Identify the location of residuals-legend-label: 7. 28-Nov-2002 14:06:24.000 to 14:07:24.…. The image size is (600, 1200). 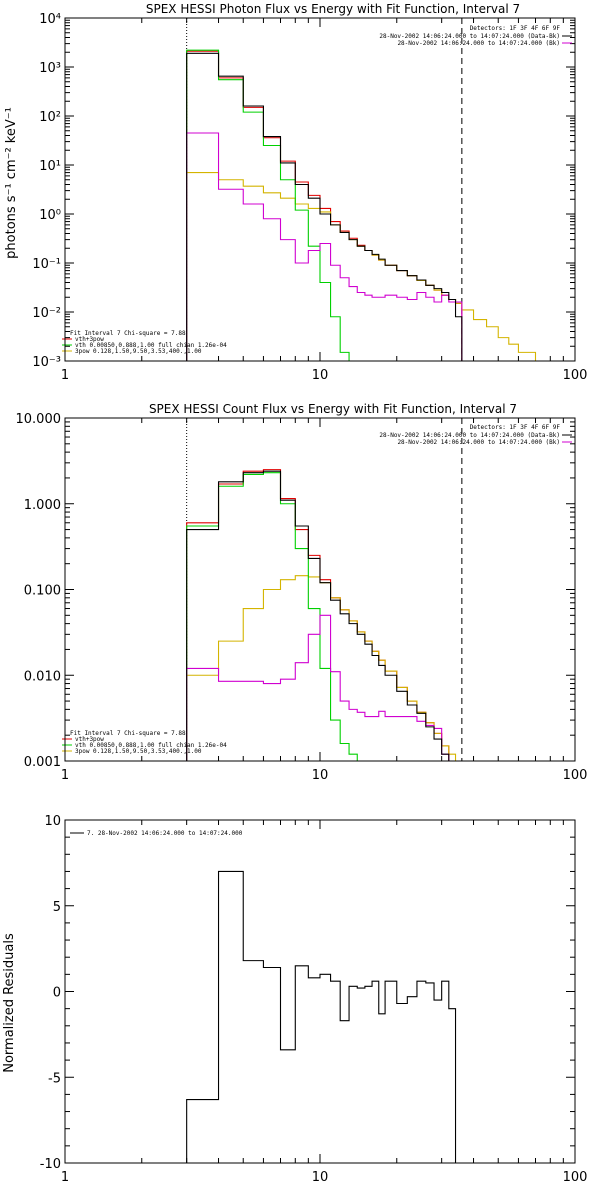
(165, 833).